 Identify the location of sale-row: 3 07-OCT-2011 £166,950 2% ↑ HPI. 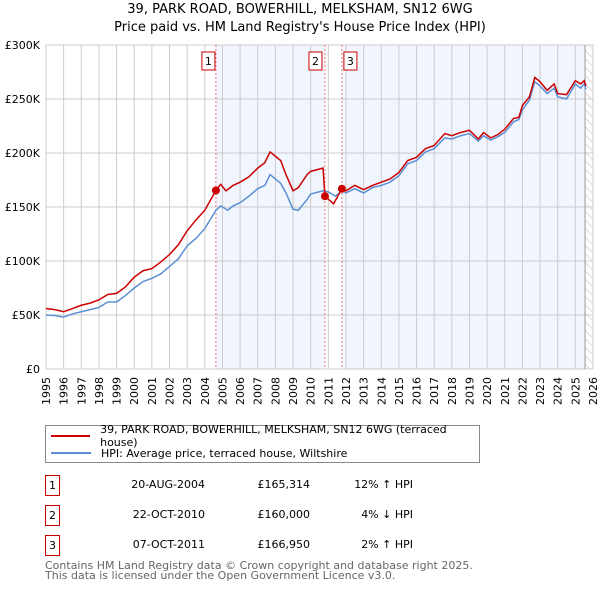
(245, 545).